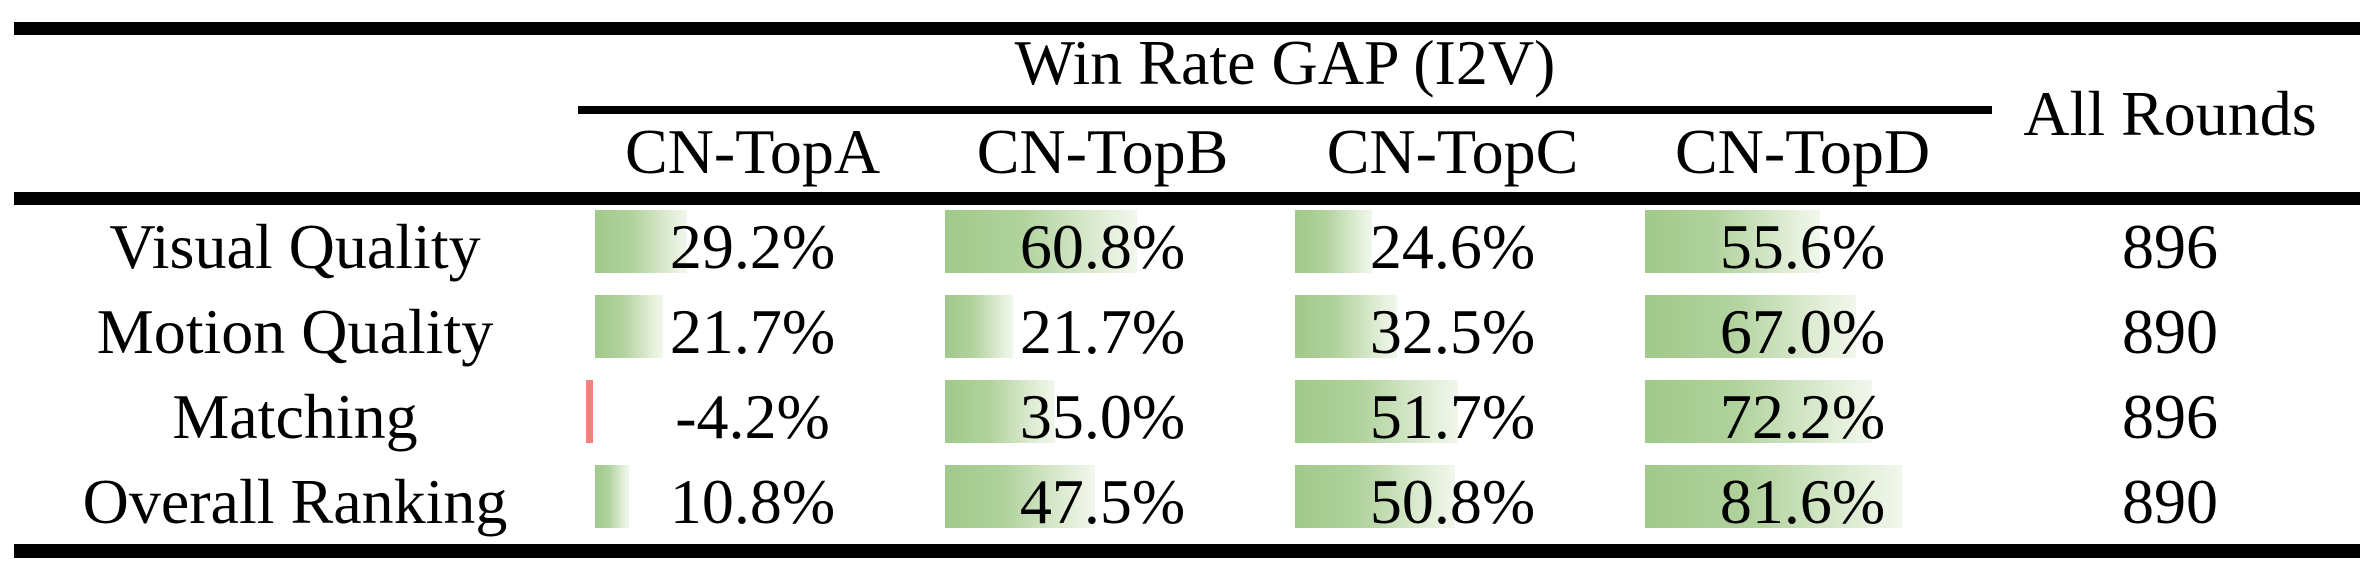 The width and height of the screenshot is (2374, 570). I want to click on column-header: CN-TopA, so click(752, 151).